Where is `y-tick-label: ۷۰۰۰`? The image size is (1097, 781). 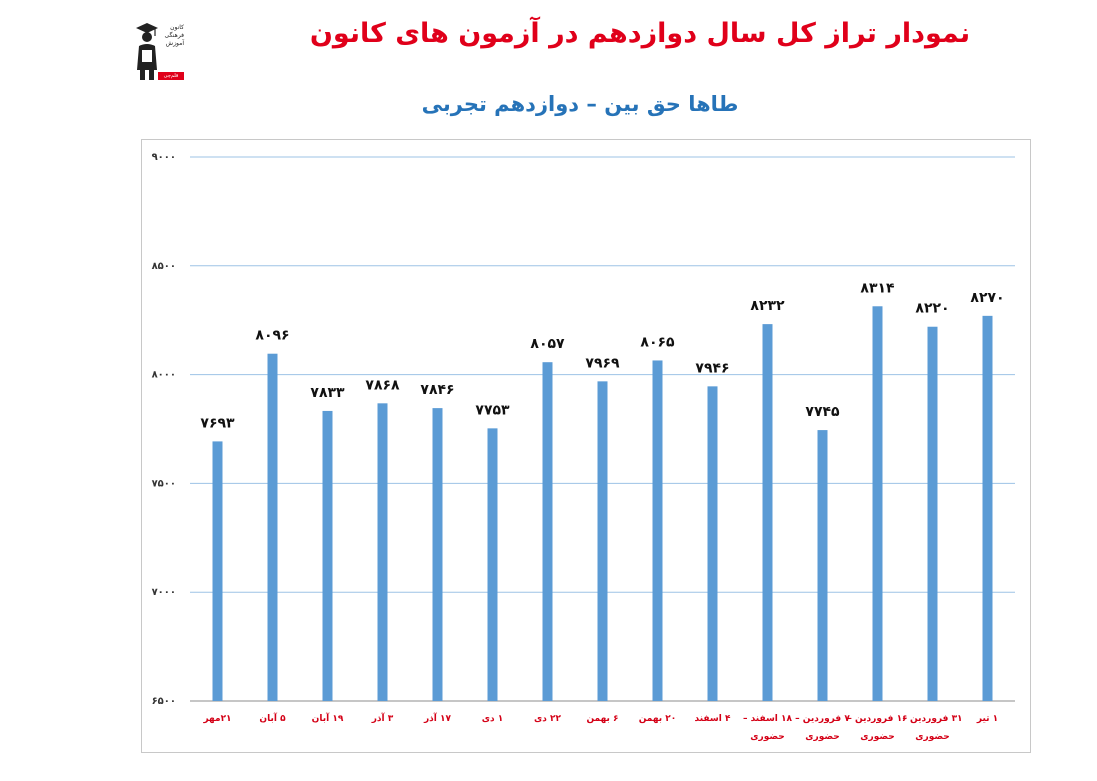
y-tick-label: ۷۰۰۰ is located at coordinates (164, 592).